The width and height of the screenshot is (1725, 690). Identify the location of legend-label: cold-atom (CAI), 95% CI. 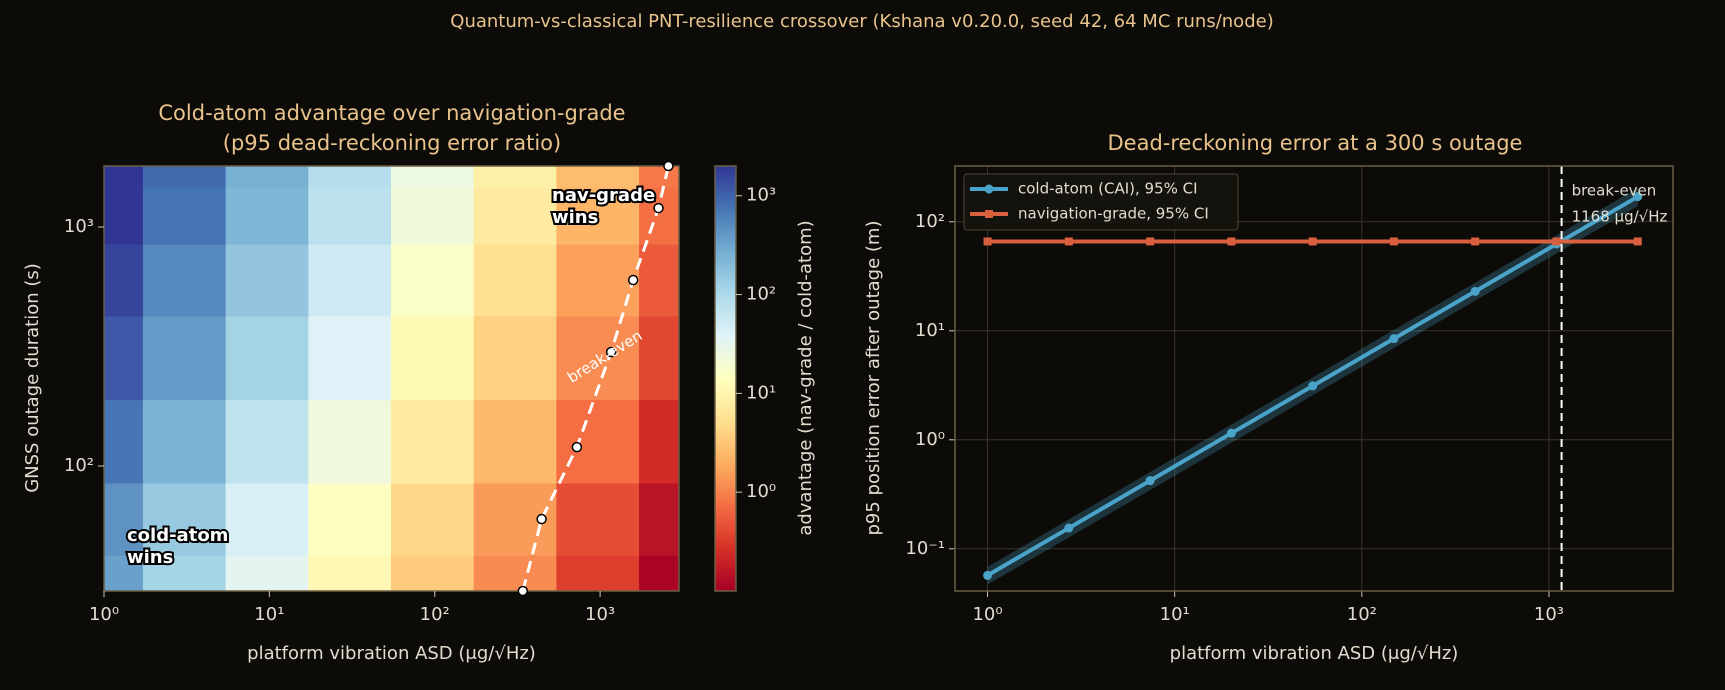
(1108, 189).